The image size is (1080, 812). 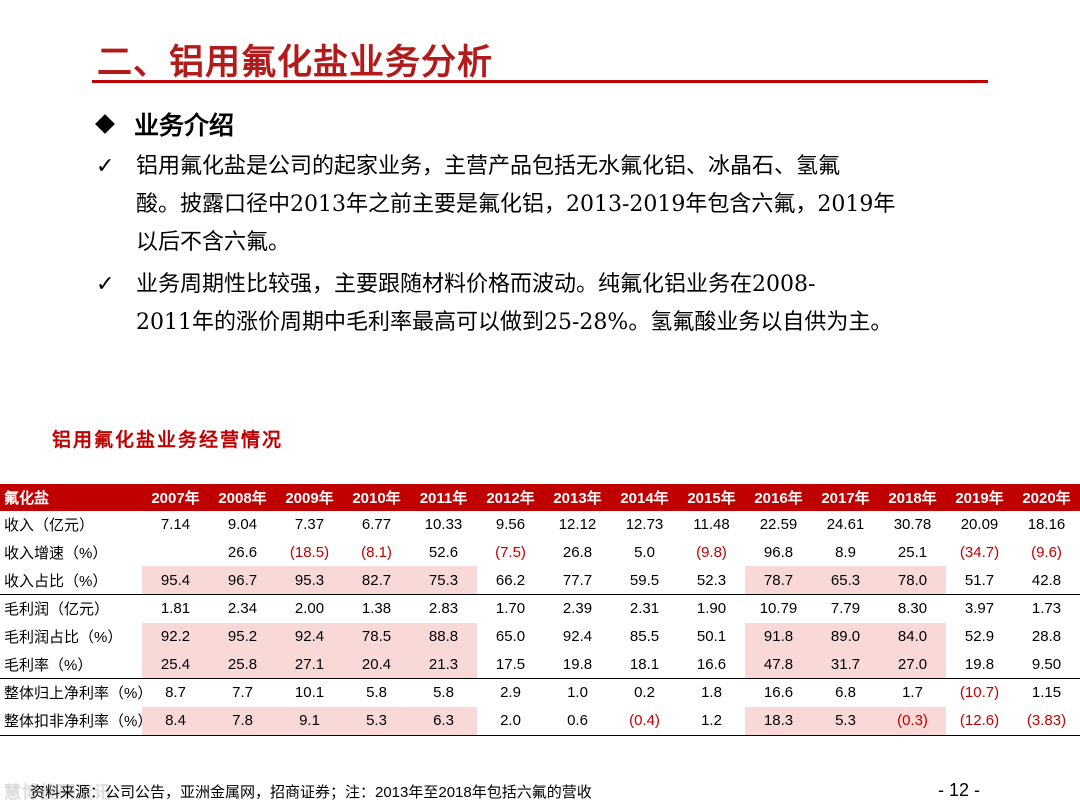 What do you see at coordinates (912, 692) in the screenshot?
I see `table-cell: 1.7` at bounding box center [912, 692].